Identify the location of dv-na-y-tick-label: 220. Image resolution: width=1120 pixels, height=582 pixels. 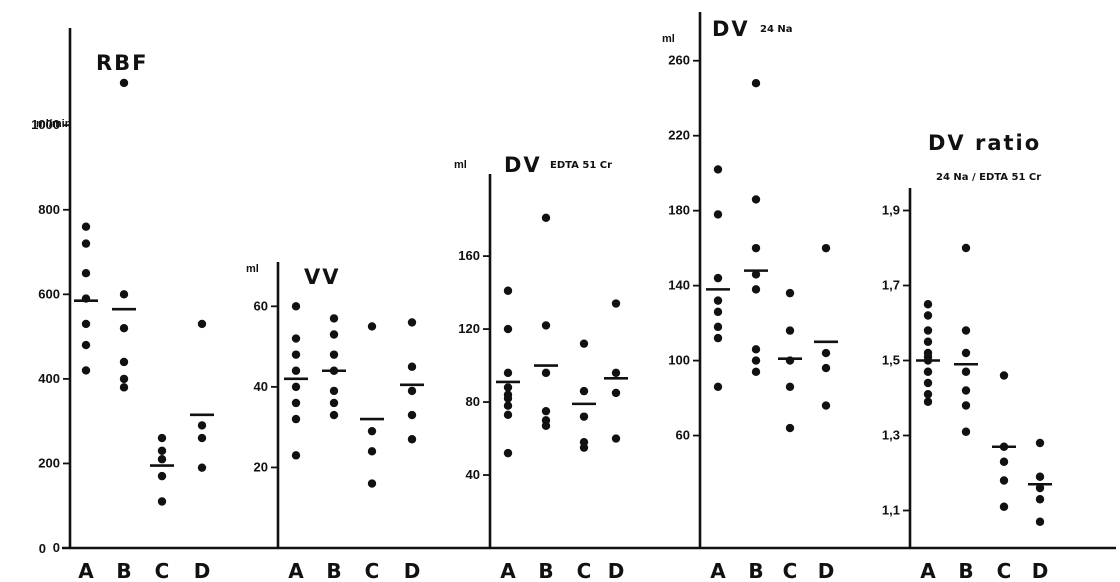
(679, 135).